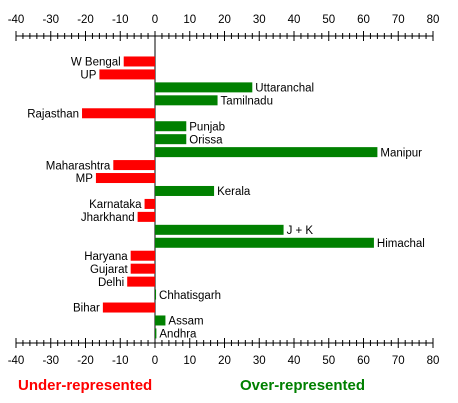  Describe the element at coordinates (363, 20) in the screenshot. I see `top-tick-label: 60` at that location.